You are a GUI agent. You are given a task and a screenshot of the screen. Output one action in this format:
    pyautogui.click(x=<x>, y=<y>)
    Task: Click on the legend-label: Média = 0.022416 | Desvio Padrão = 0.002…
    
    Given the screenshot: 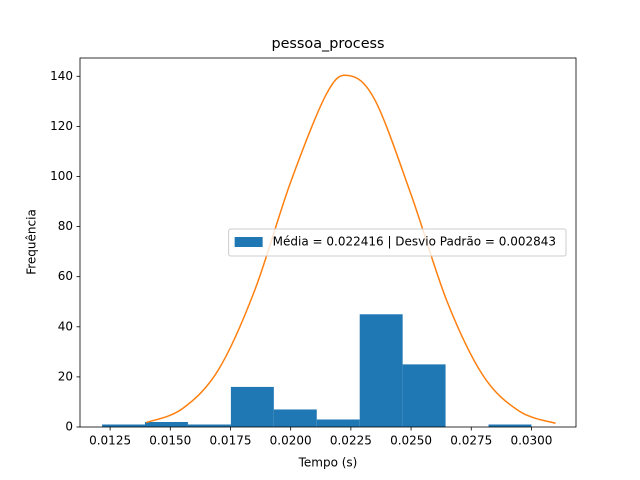 What is the action you would take?
    pyautogui.click(x=414, y=242)
    